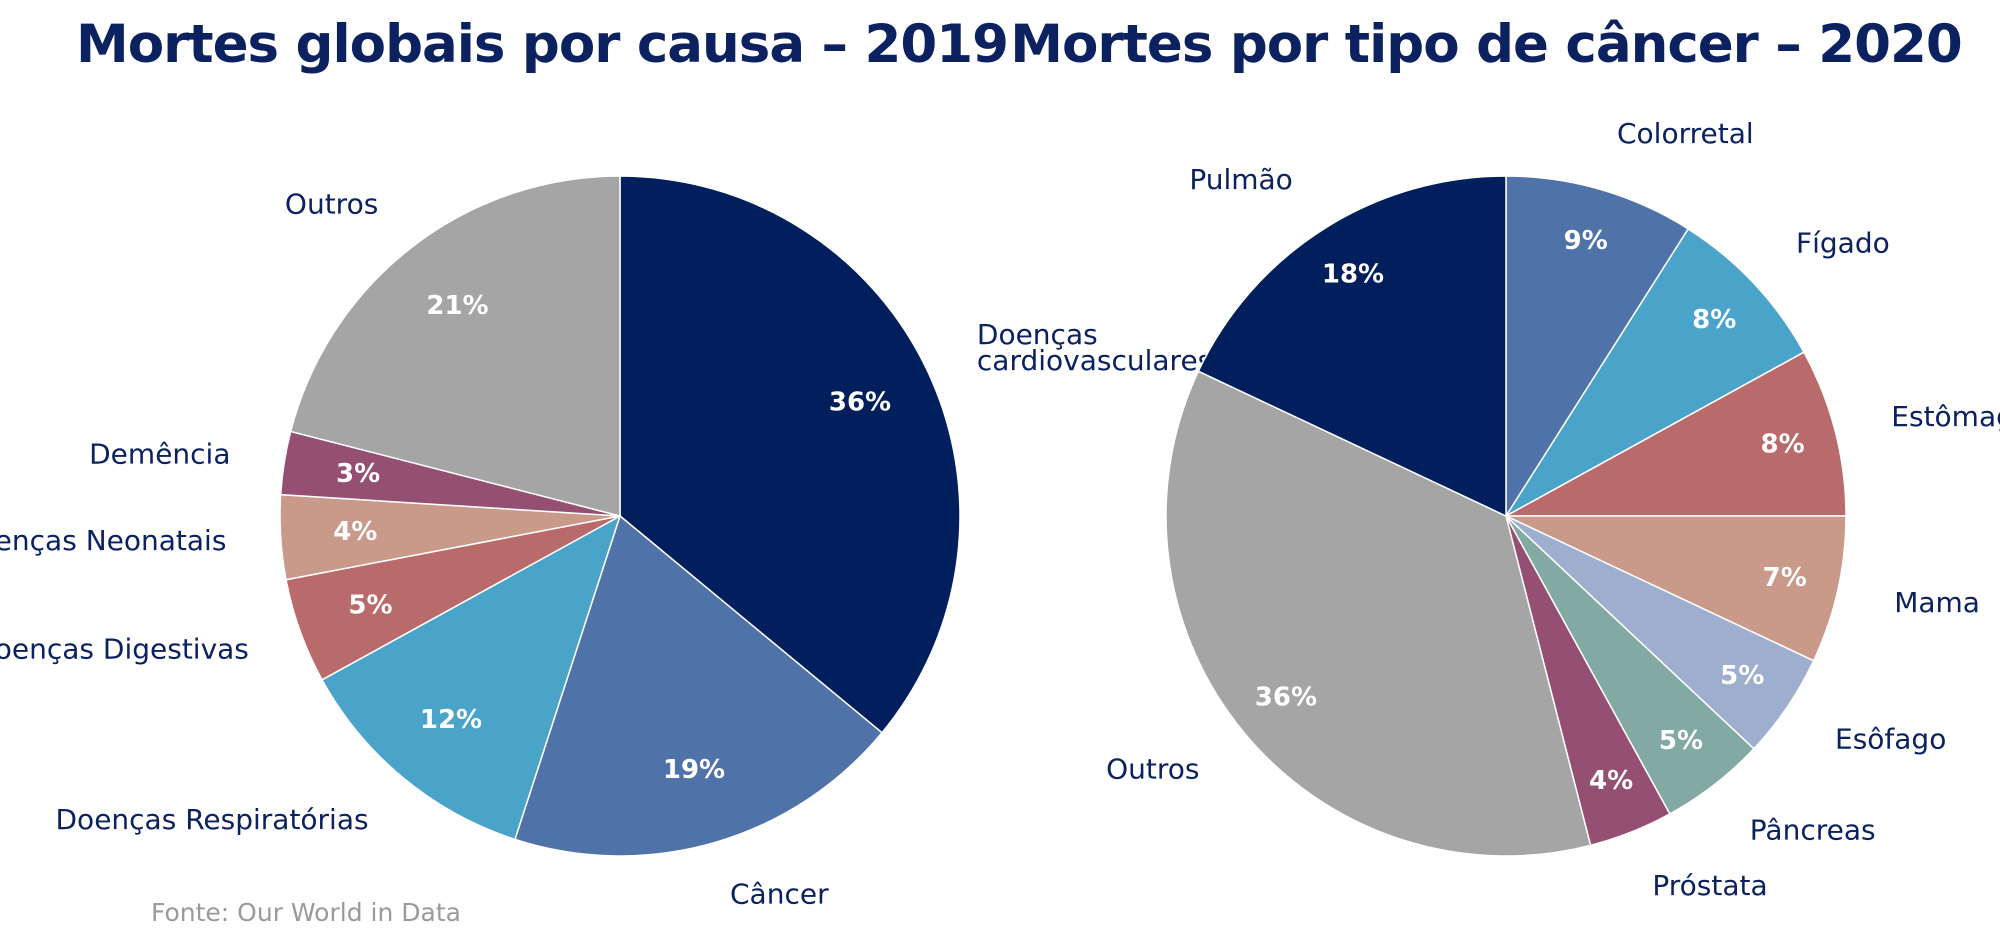 The height and width of the screenshot is (949, 2000). What do you see at coordinates (1094, 347) in the screenshot?
I see `slice-label-doencas-cardiovasculares: Doenças cardiovasculares` at bounding box center [1094, 347].